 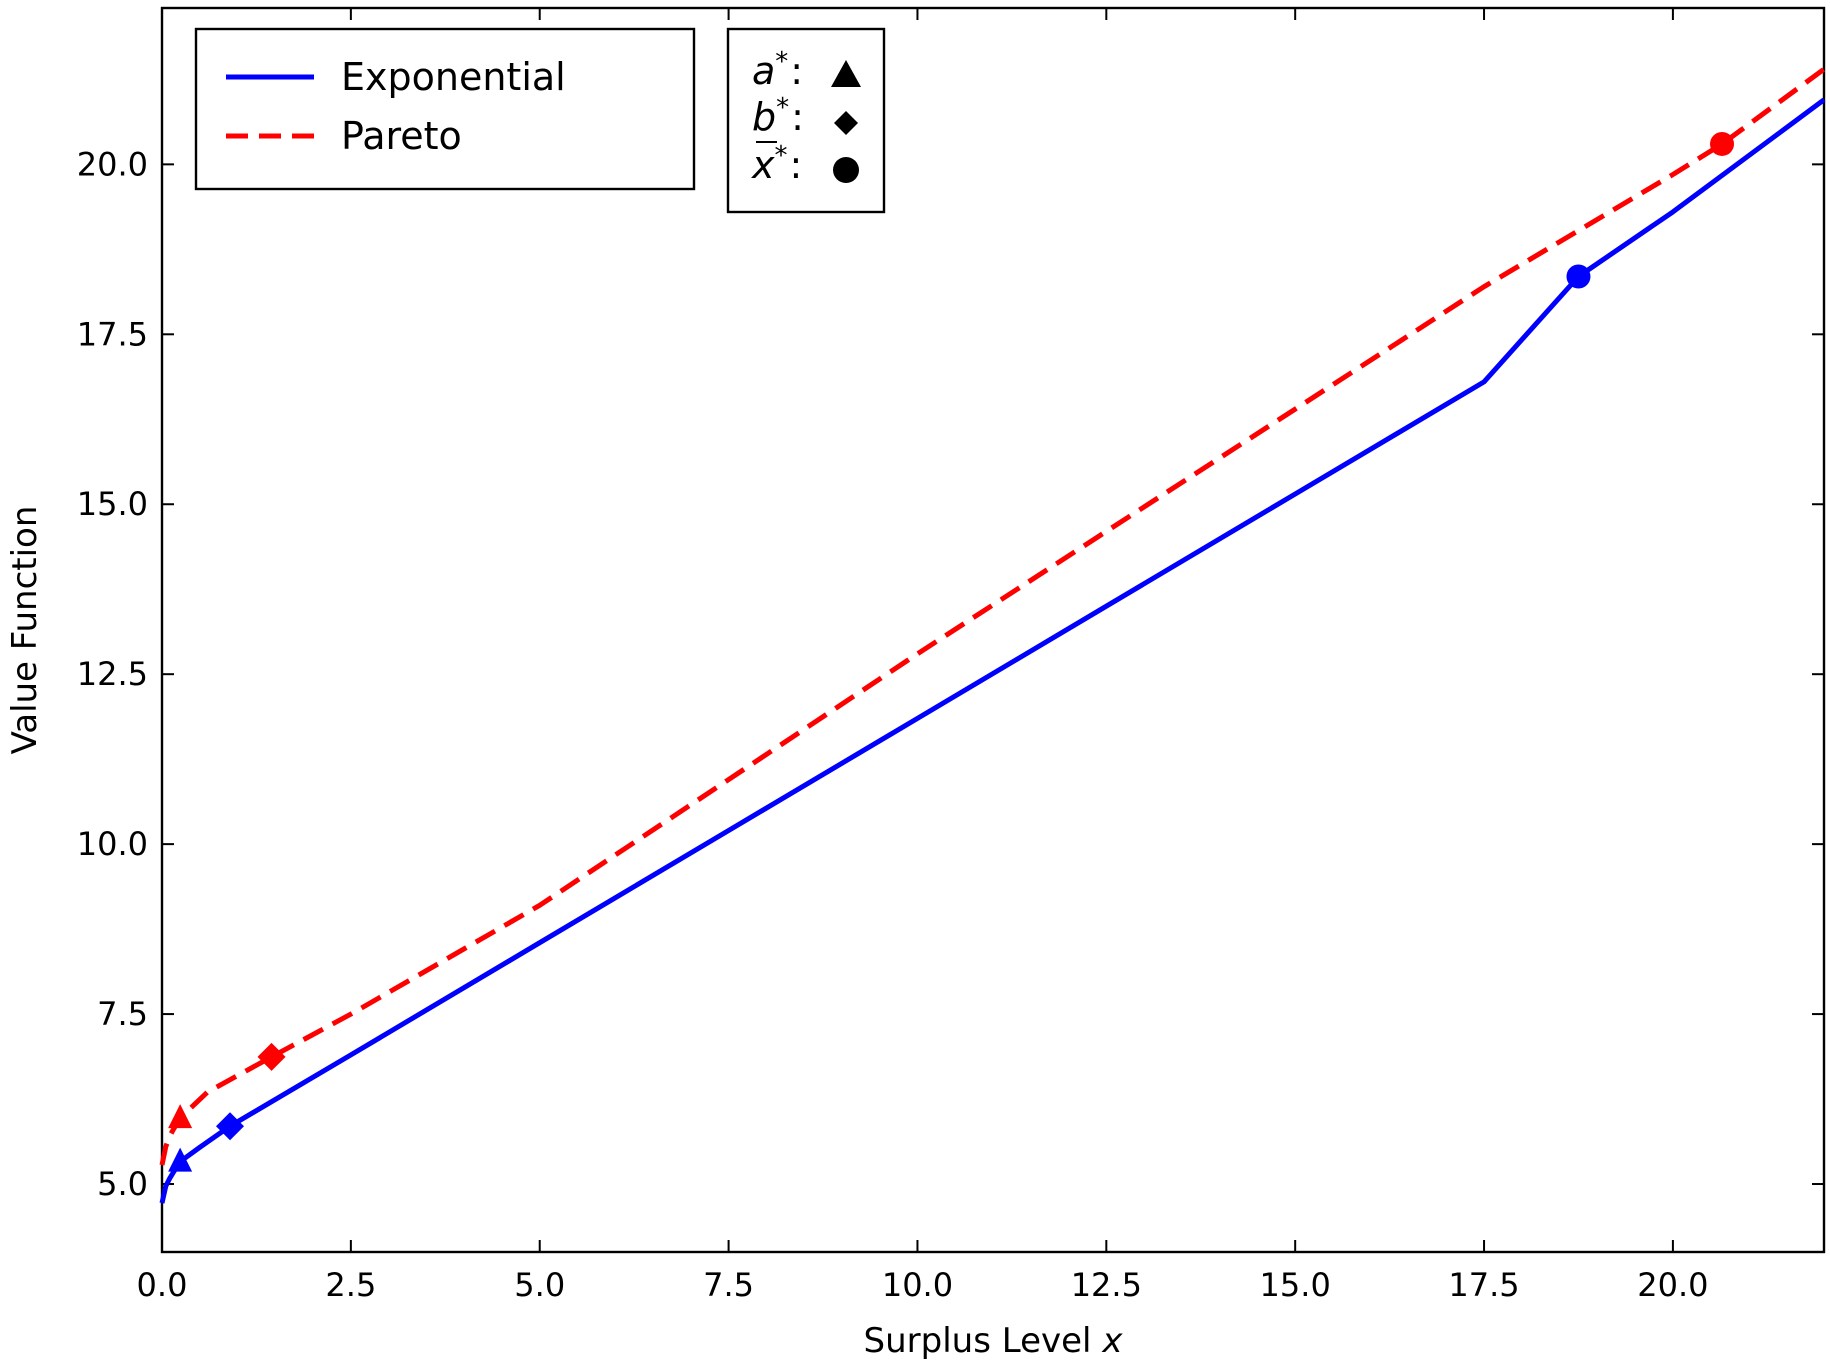 I want to click on marker-legend-sep-b: :, so click(x=797, y=117).